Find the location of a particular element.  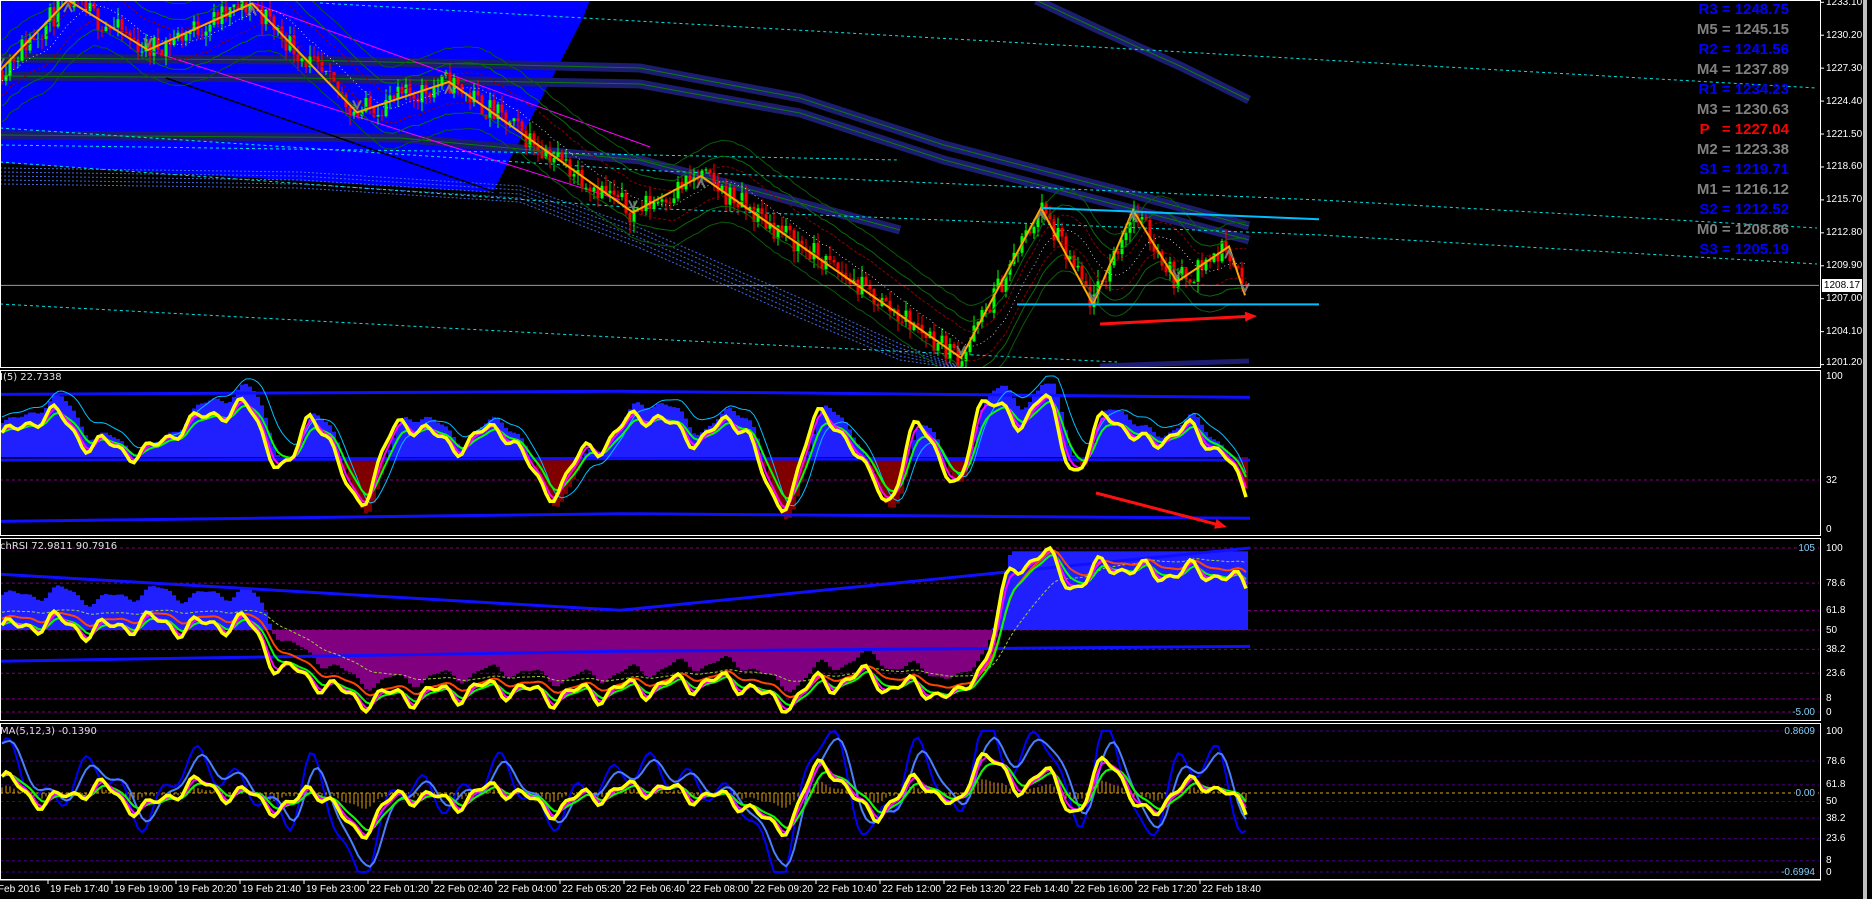

band-lower is located at coordinates (625, 517).